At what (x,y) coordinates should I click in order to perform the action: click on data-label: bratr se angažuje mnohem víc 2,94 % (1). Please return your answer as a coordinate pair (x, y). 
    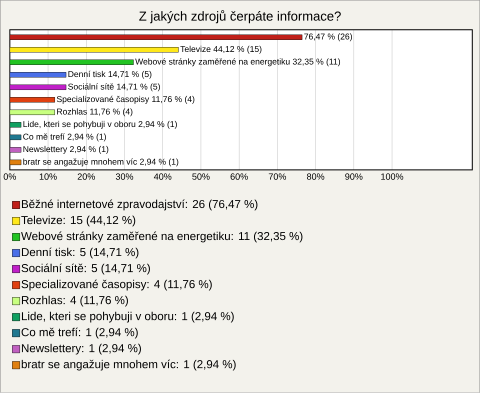
    Looking at the image, I should click on (100, 162).